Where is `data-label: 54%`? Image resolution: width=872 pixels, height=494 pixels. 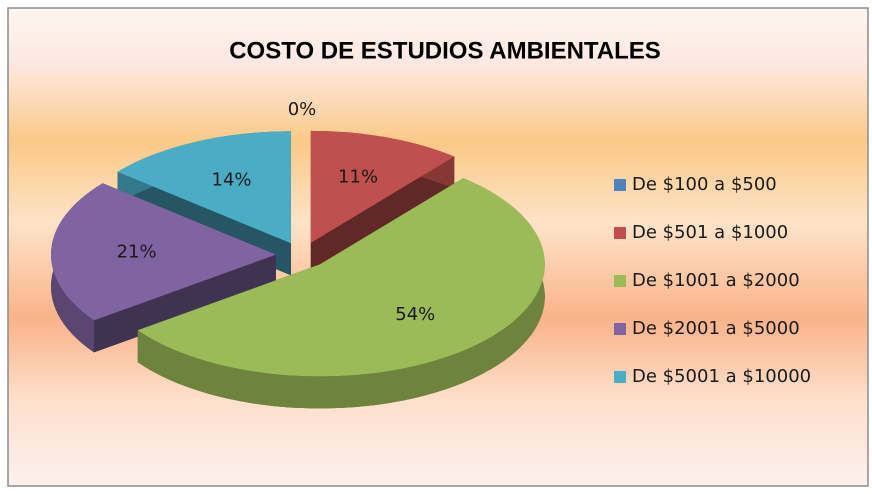
data-label: 54% is located at coordinates (415, 314).